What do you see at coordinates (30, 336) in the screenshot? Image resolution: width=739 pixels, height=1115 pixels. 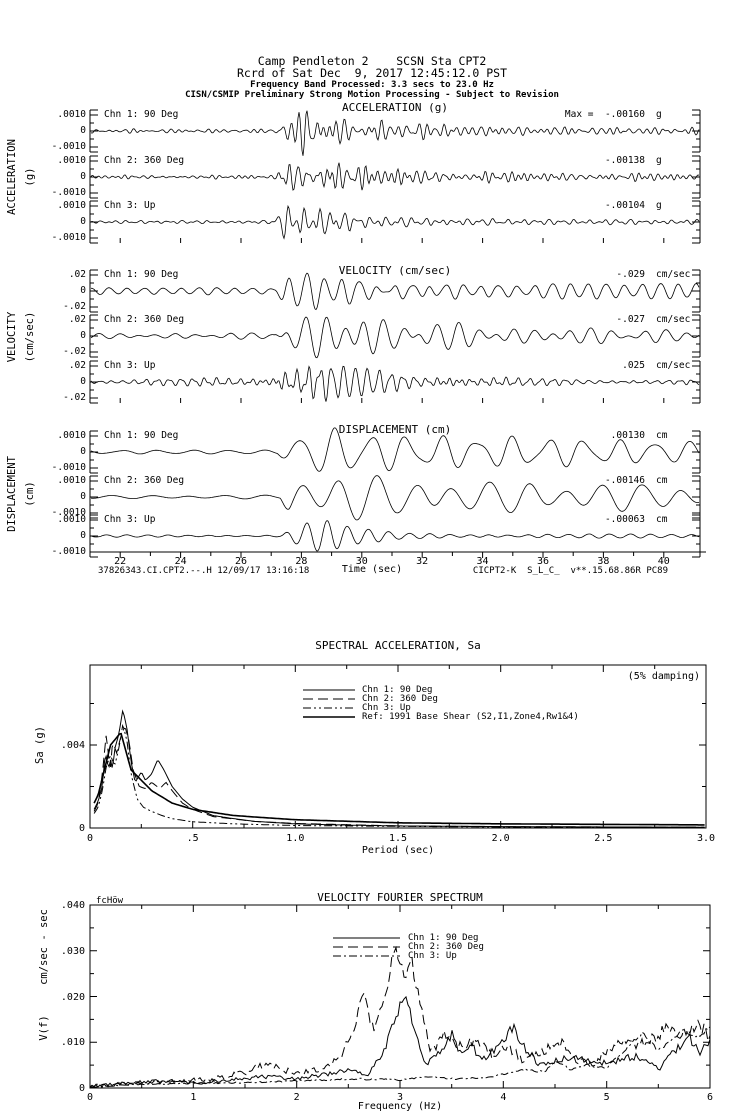 I see `side-units-velocity: (cm/sec)` at bounding box center [30, 336].